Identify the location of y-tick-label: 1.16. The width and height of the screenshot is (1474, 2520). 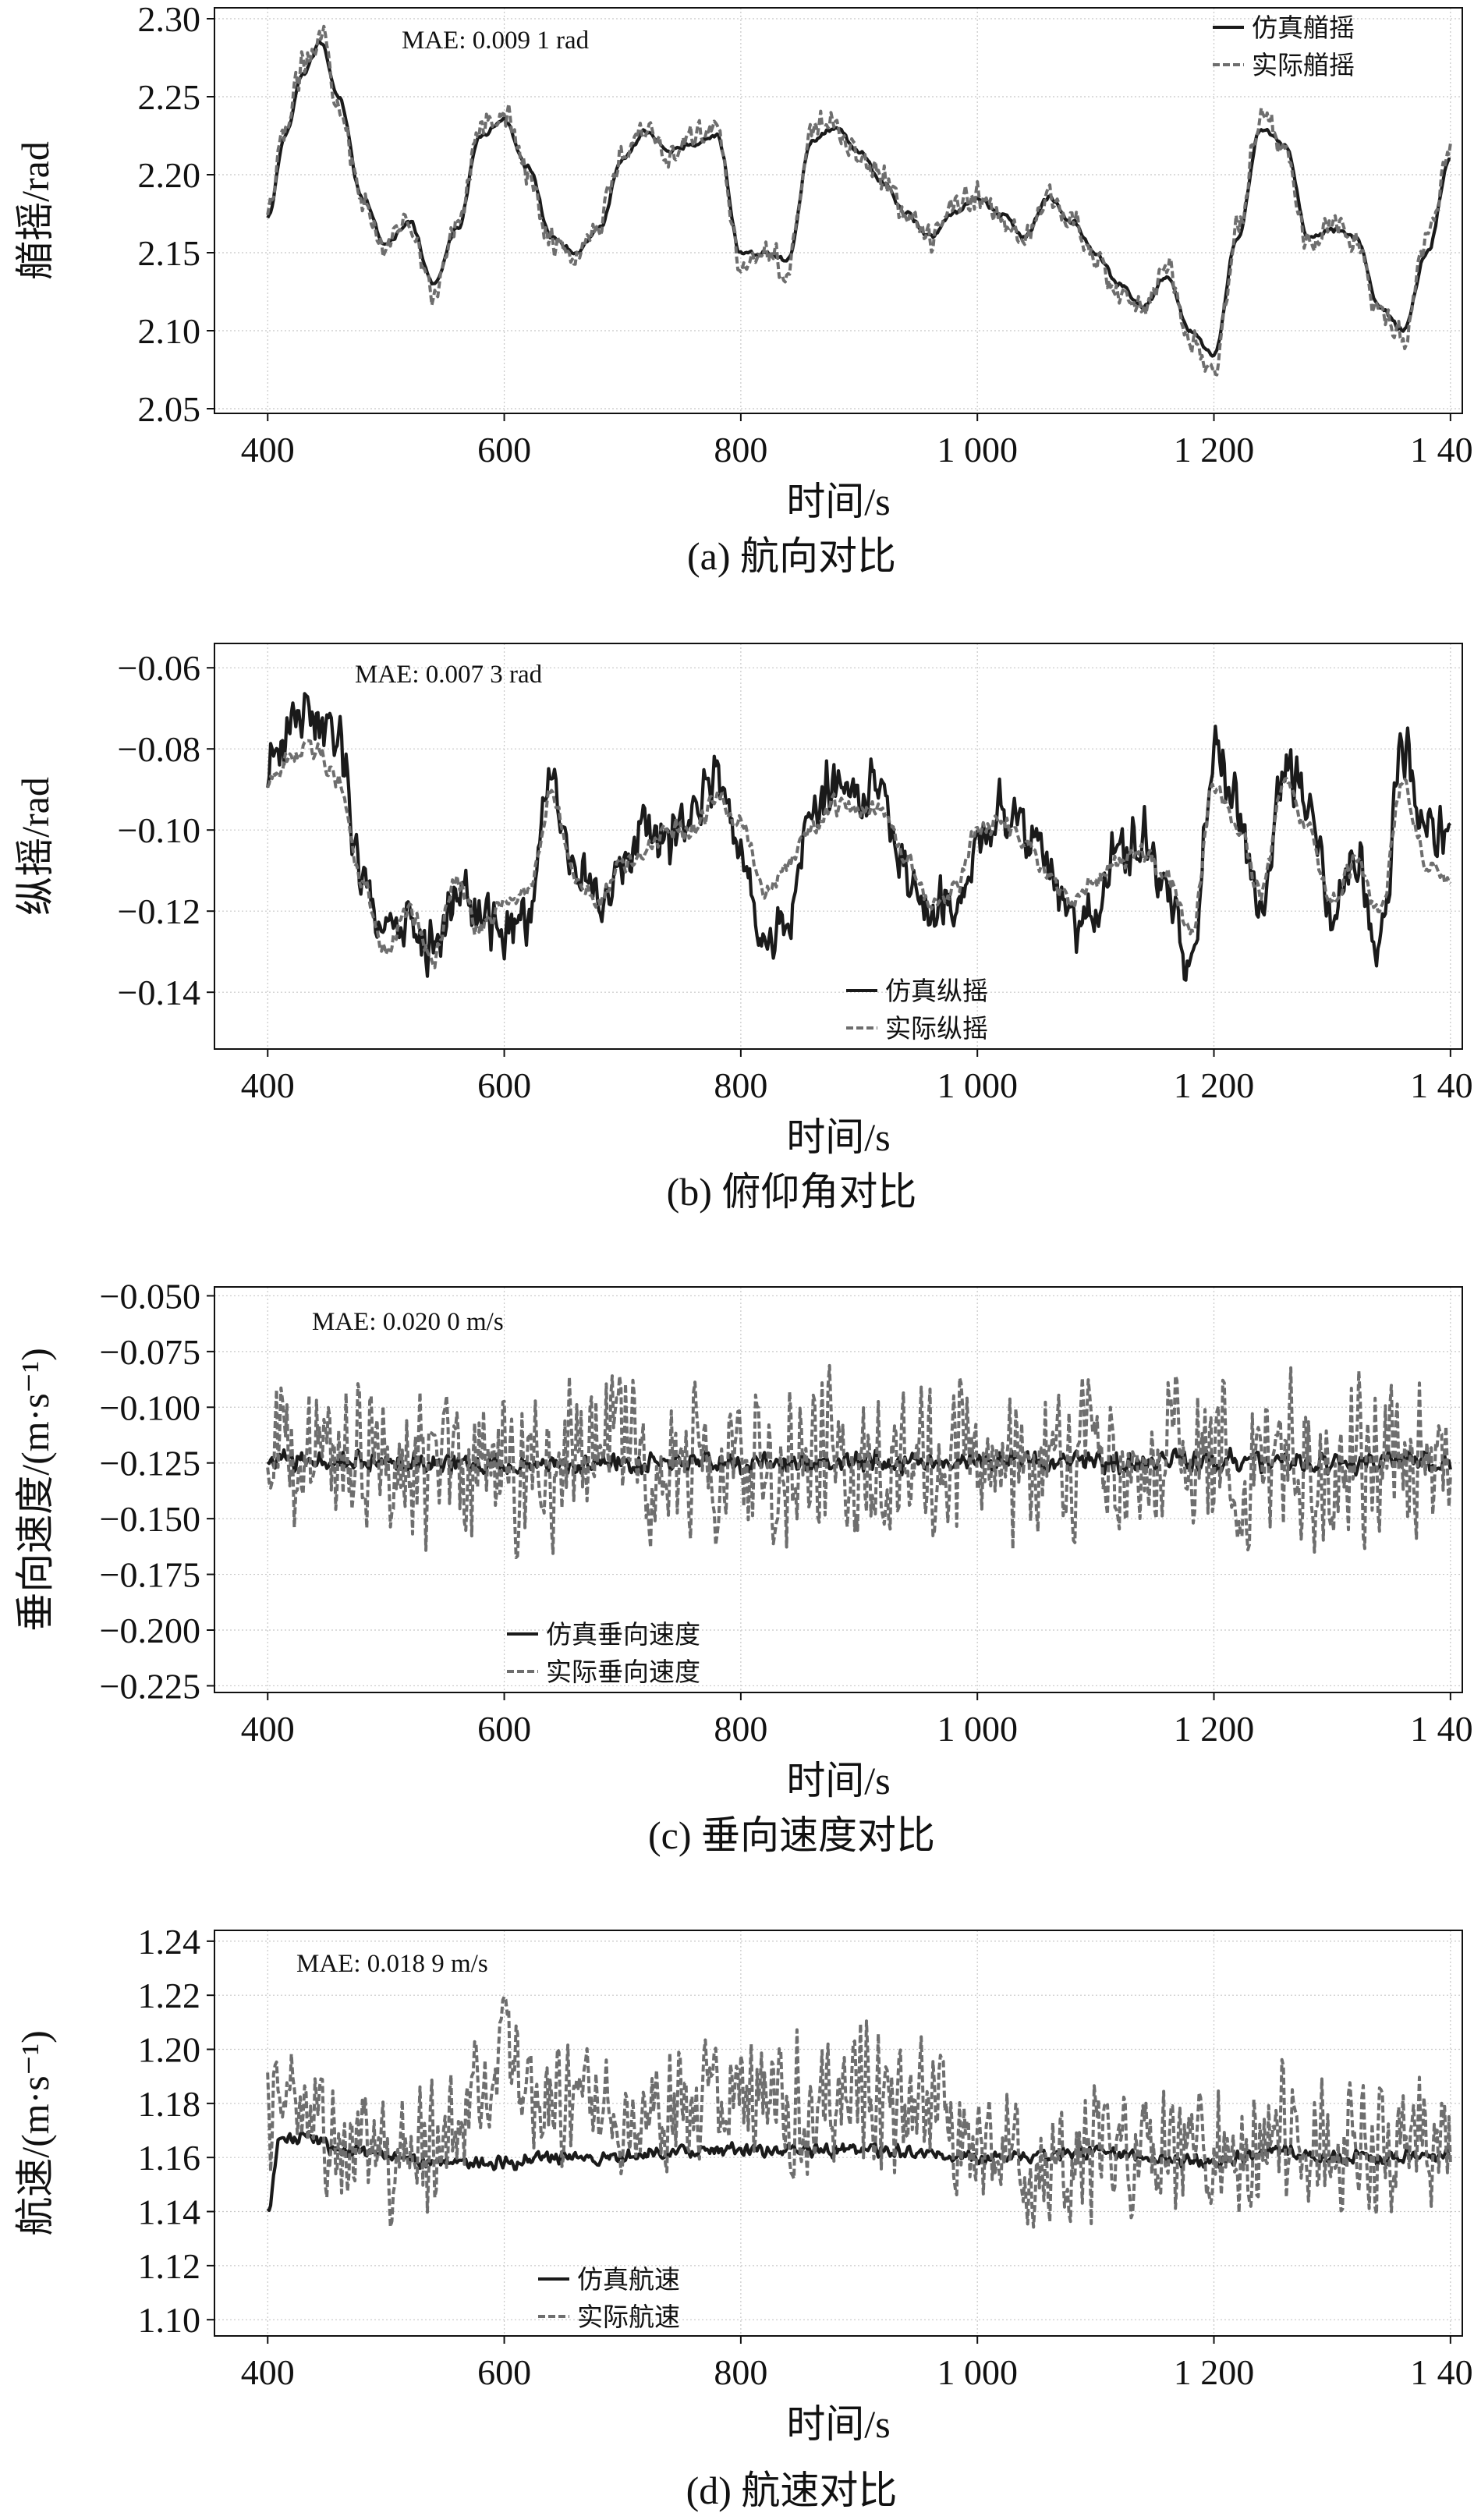
(169, 2158).